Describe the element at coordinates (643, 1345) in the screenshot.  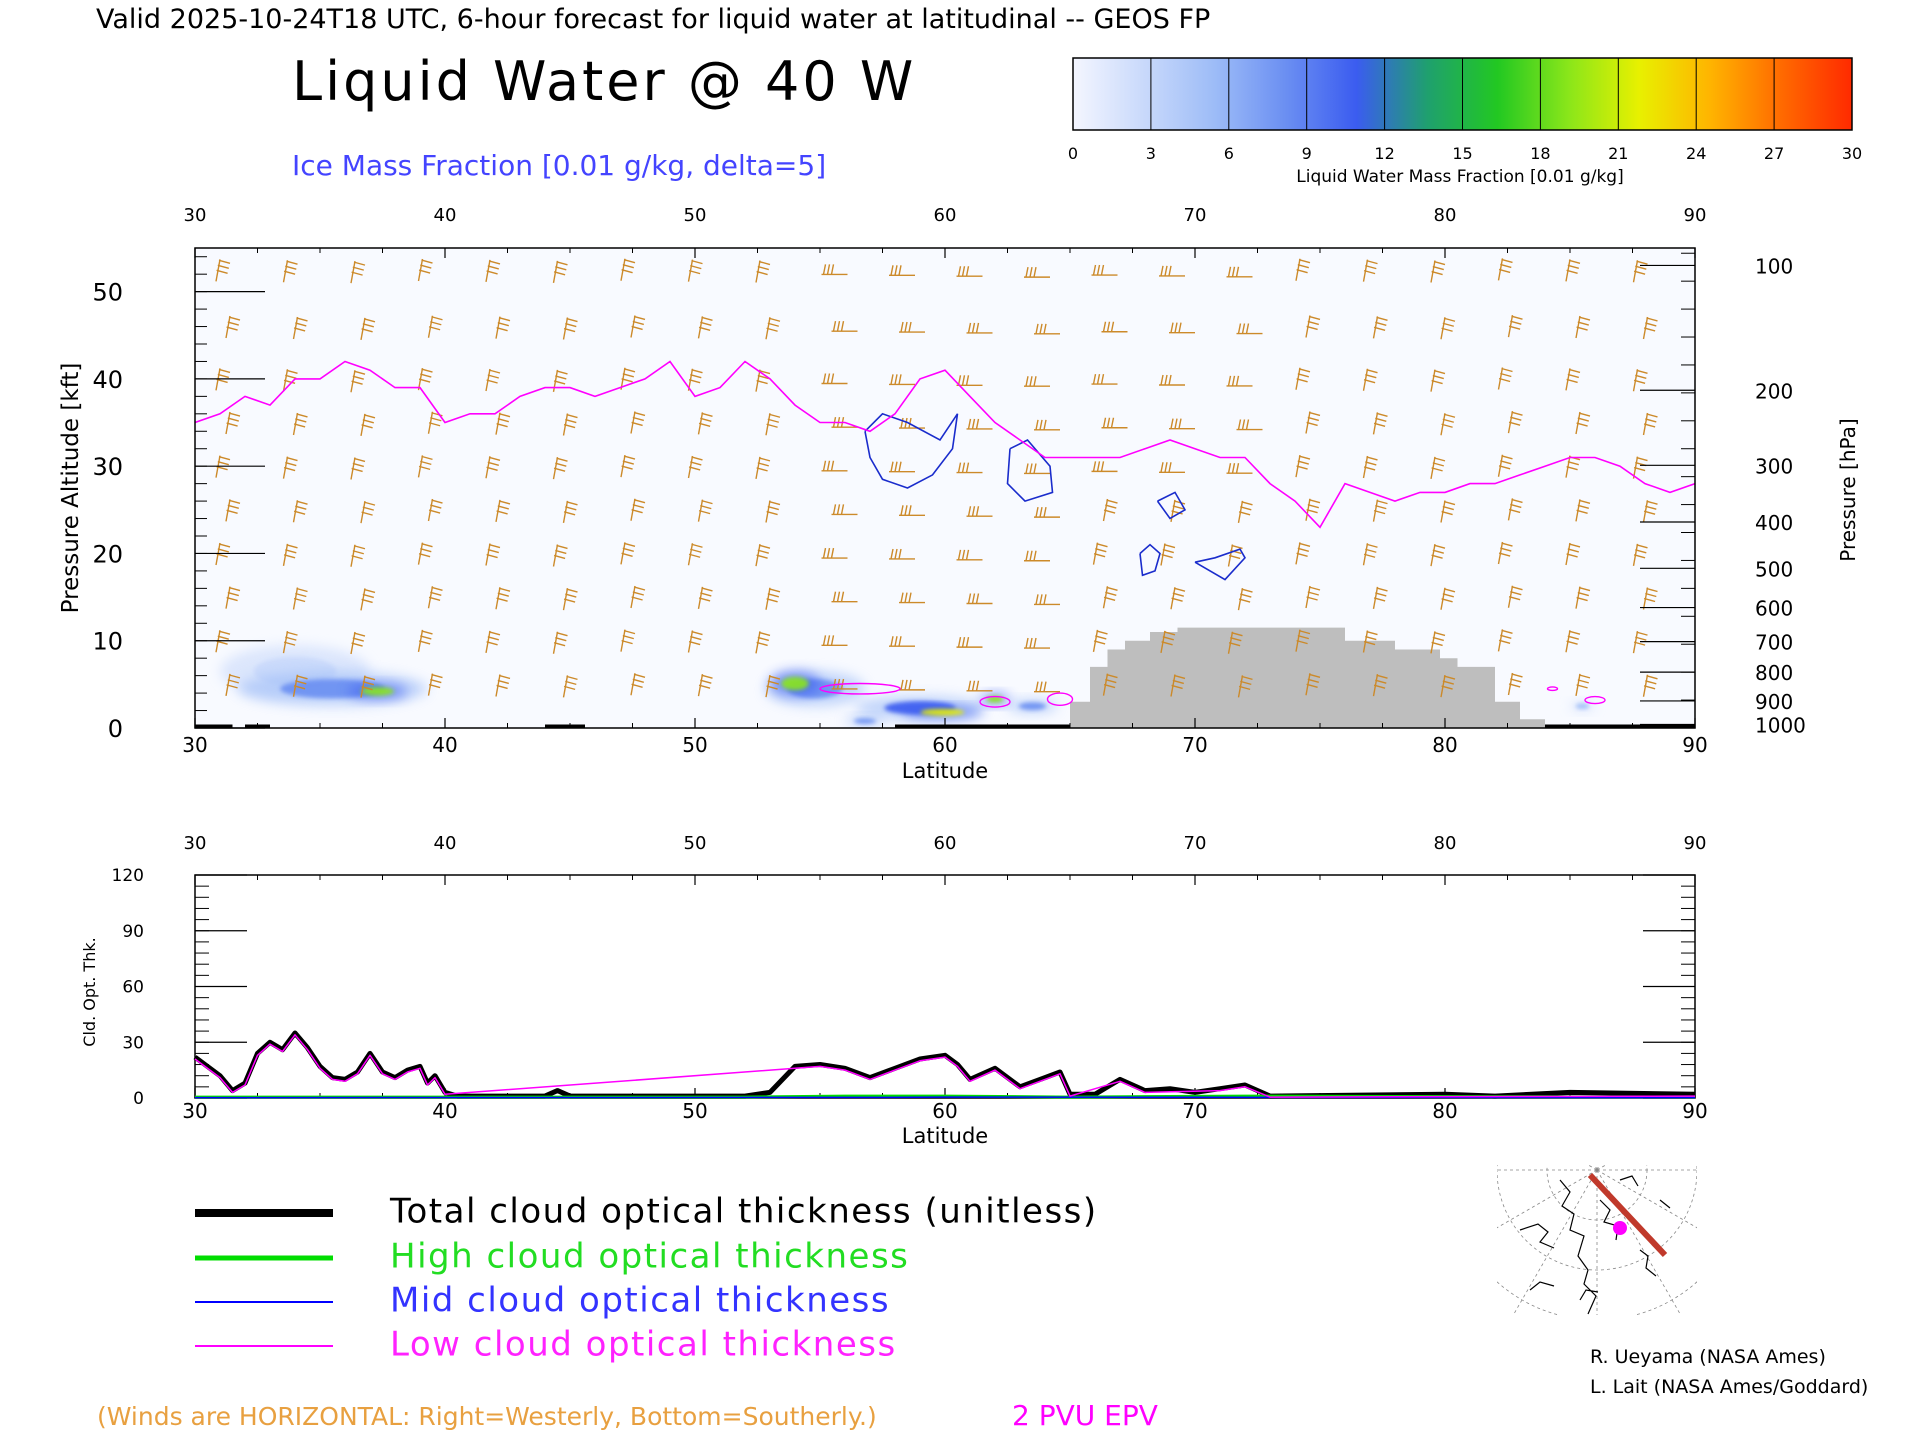
I see `legend-low: Low cloud optical thickness` at that location.